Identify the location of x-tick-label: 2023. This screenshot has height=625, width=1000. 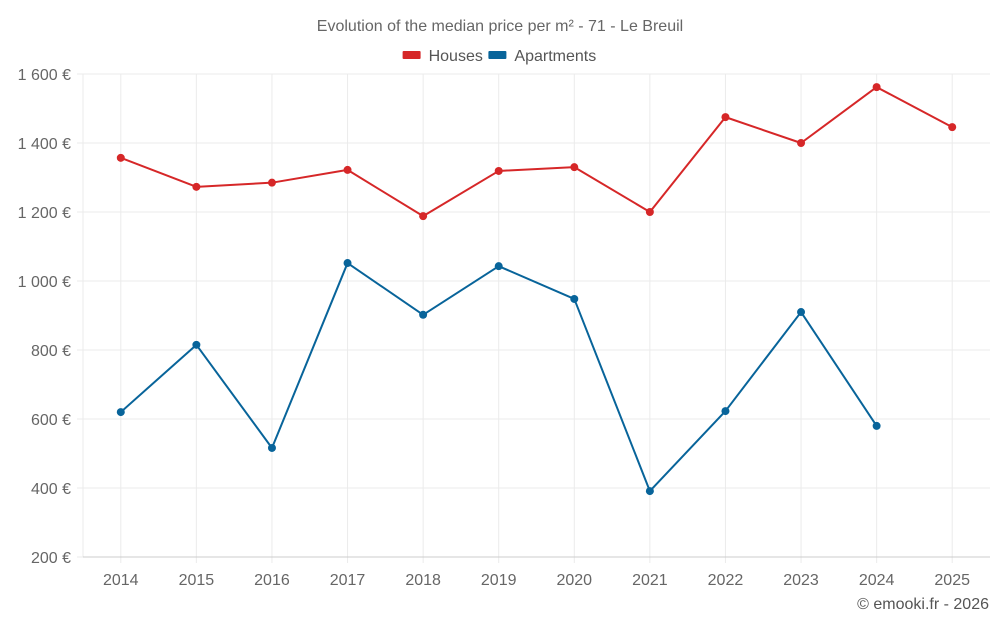
(801, 580).